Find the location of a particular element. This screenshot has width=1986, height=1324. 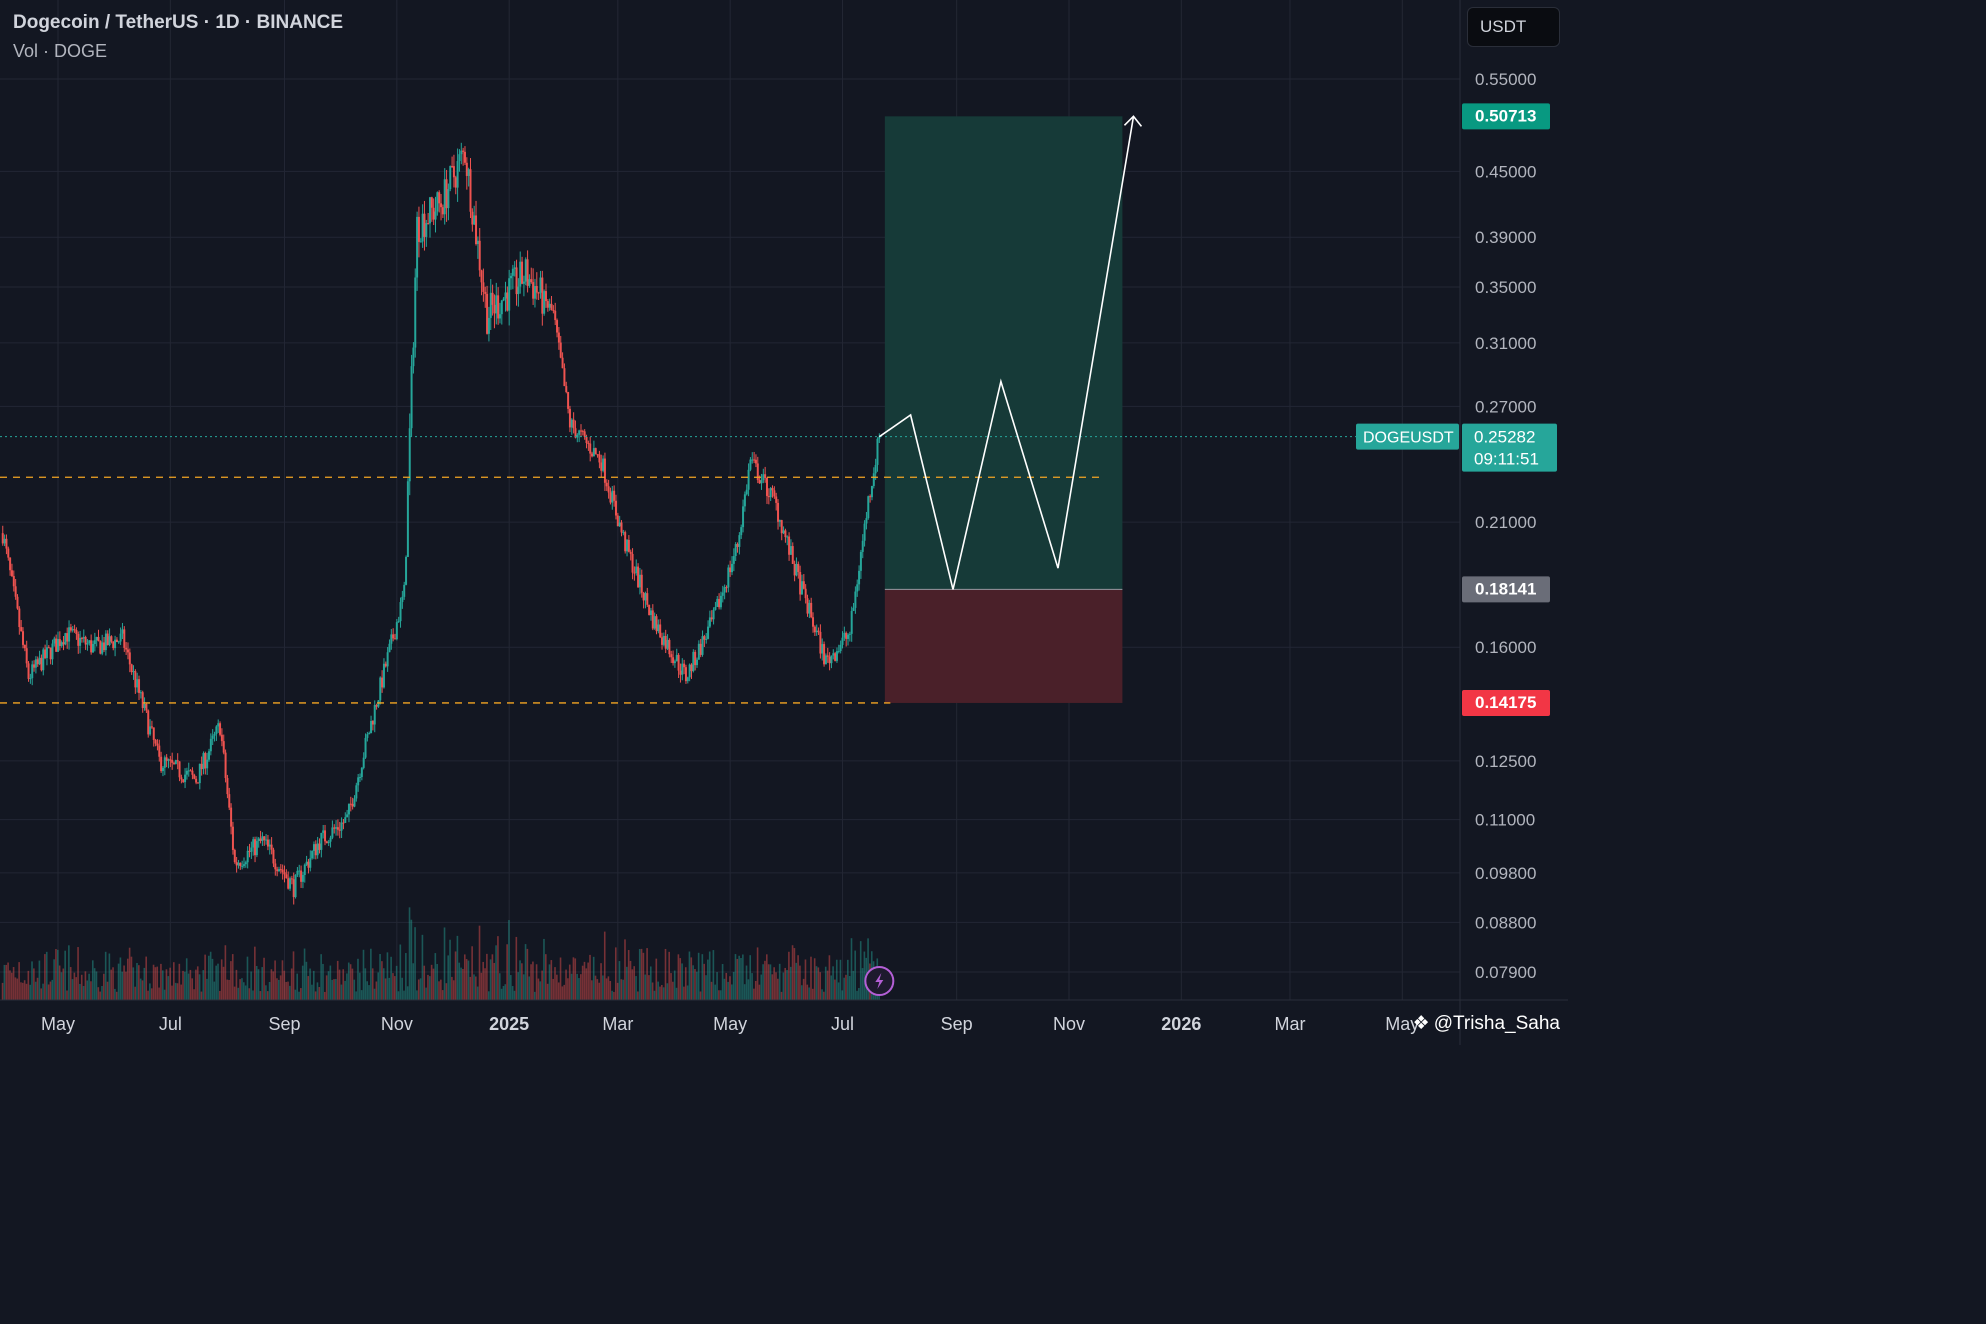

target-zone is located at coordinates (1003, 353).